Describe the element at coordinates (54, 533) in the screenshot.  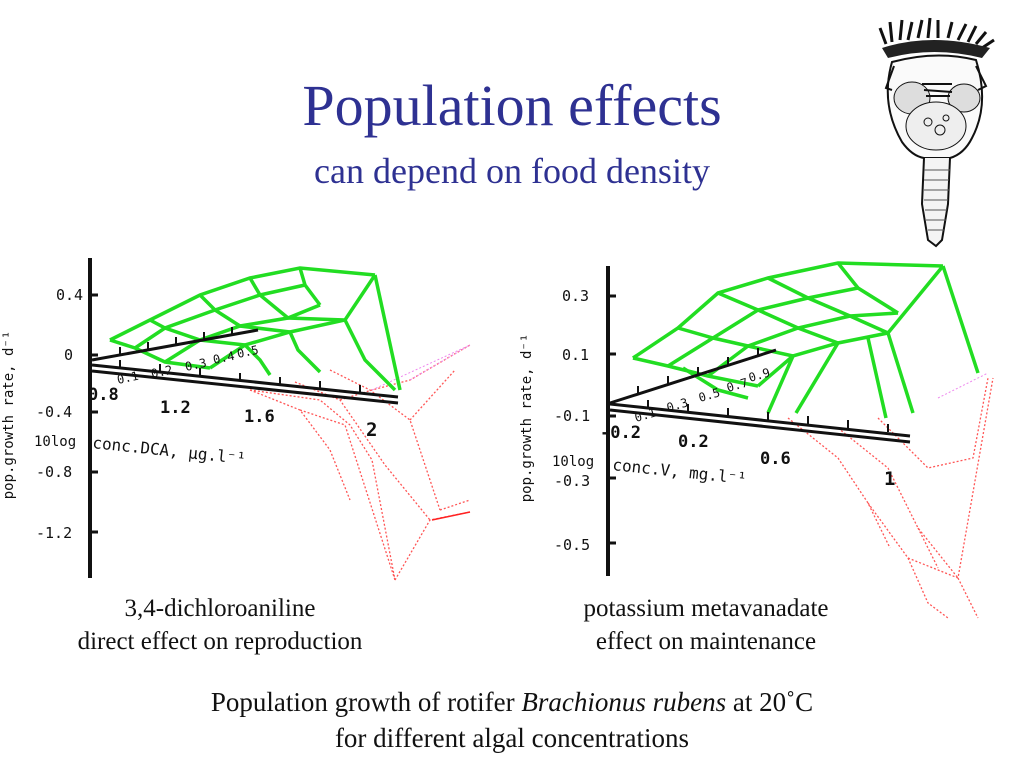
I see `y-tick-label: -1.2` at that location.